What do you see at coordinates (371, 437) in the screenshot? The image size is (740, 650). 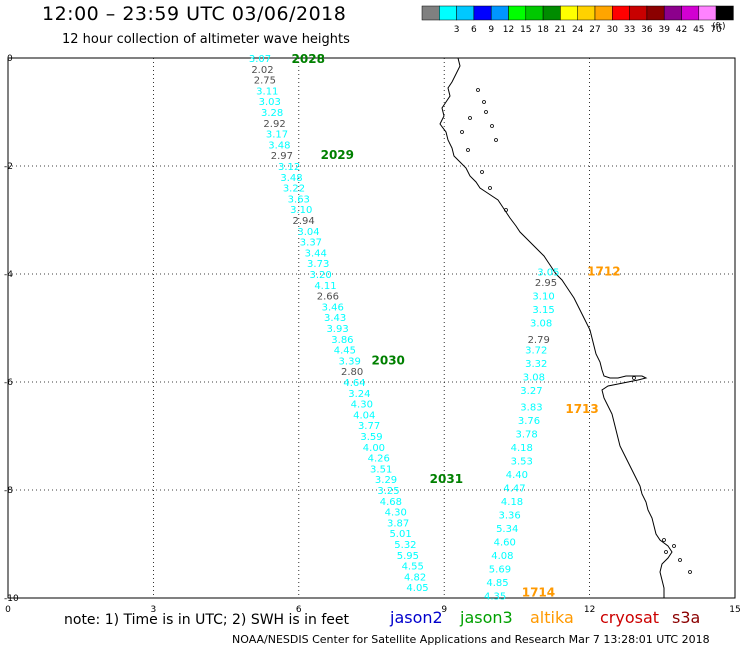 I see `wave-height-value: 3.59` at bounding box center [371, 437].